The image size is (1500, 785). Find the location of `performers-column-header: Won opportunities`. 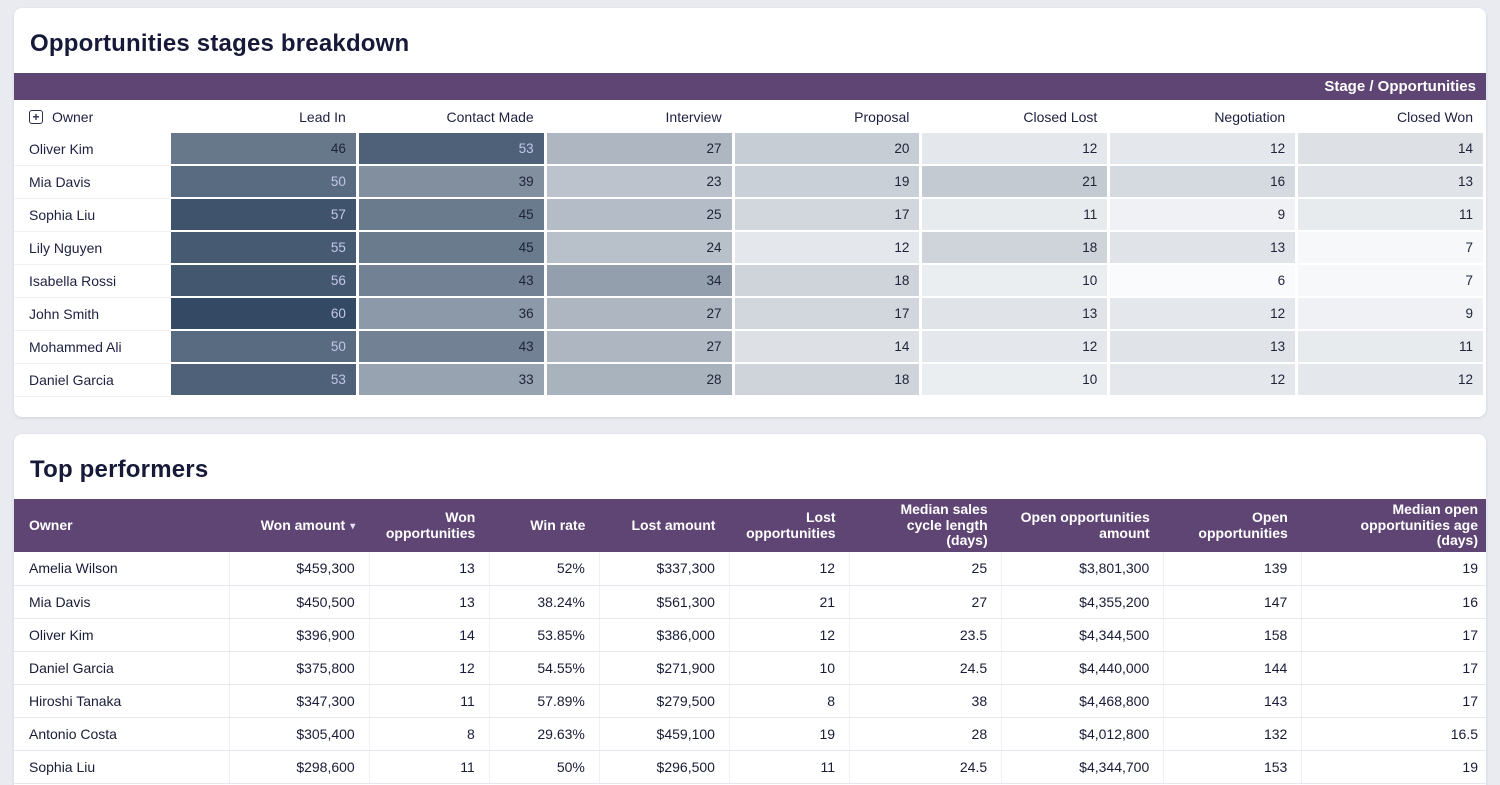

performers-column-header: Won opportunities is located at coordinates (429, 526).